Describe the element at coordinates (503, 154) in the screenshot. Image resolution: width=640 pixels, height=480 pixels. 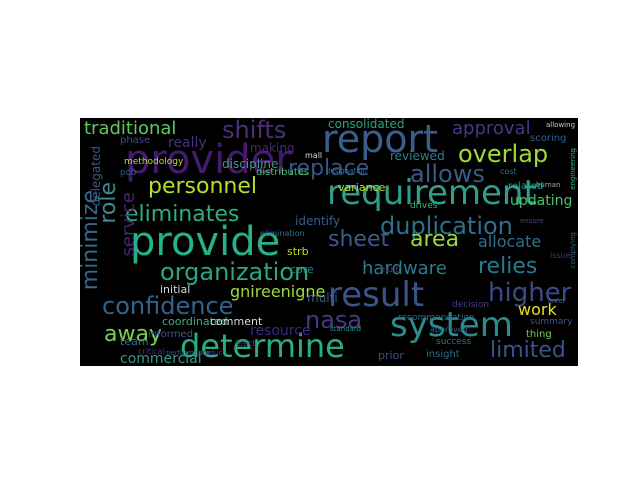
I see `word-overlap: overlap` at that location.